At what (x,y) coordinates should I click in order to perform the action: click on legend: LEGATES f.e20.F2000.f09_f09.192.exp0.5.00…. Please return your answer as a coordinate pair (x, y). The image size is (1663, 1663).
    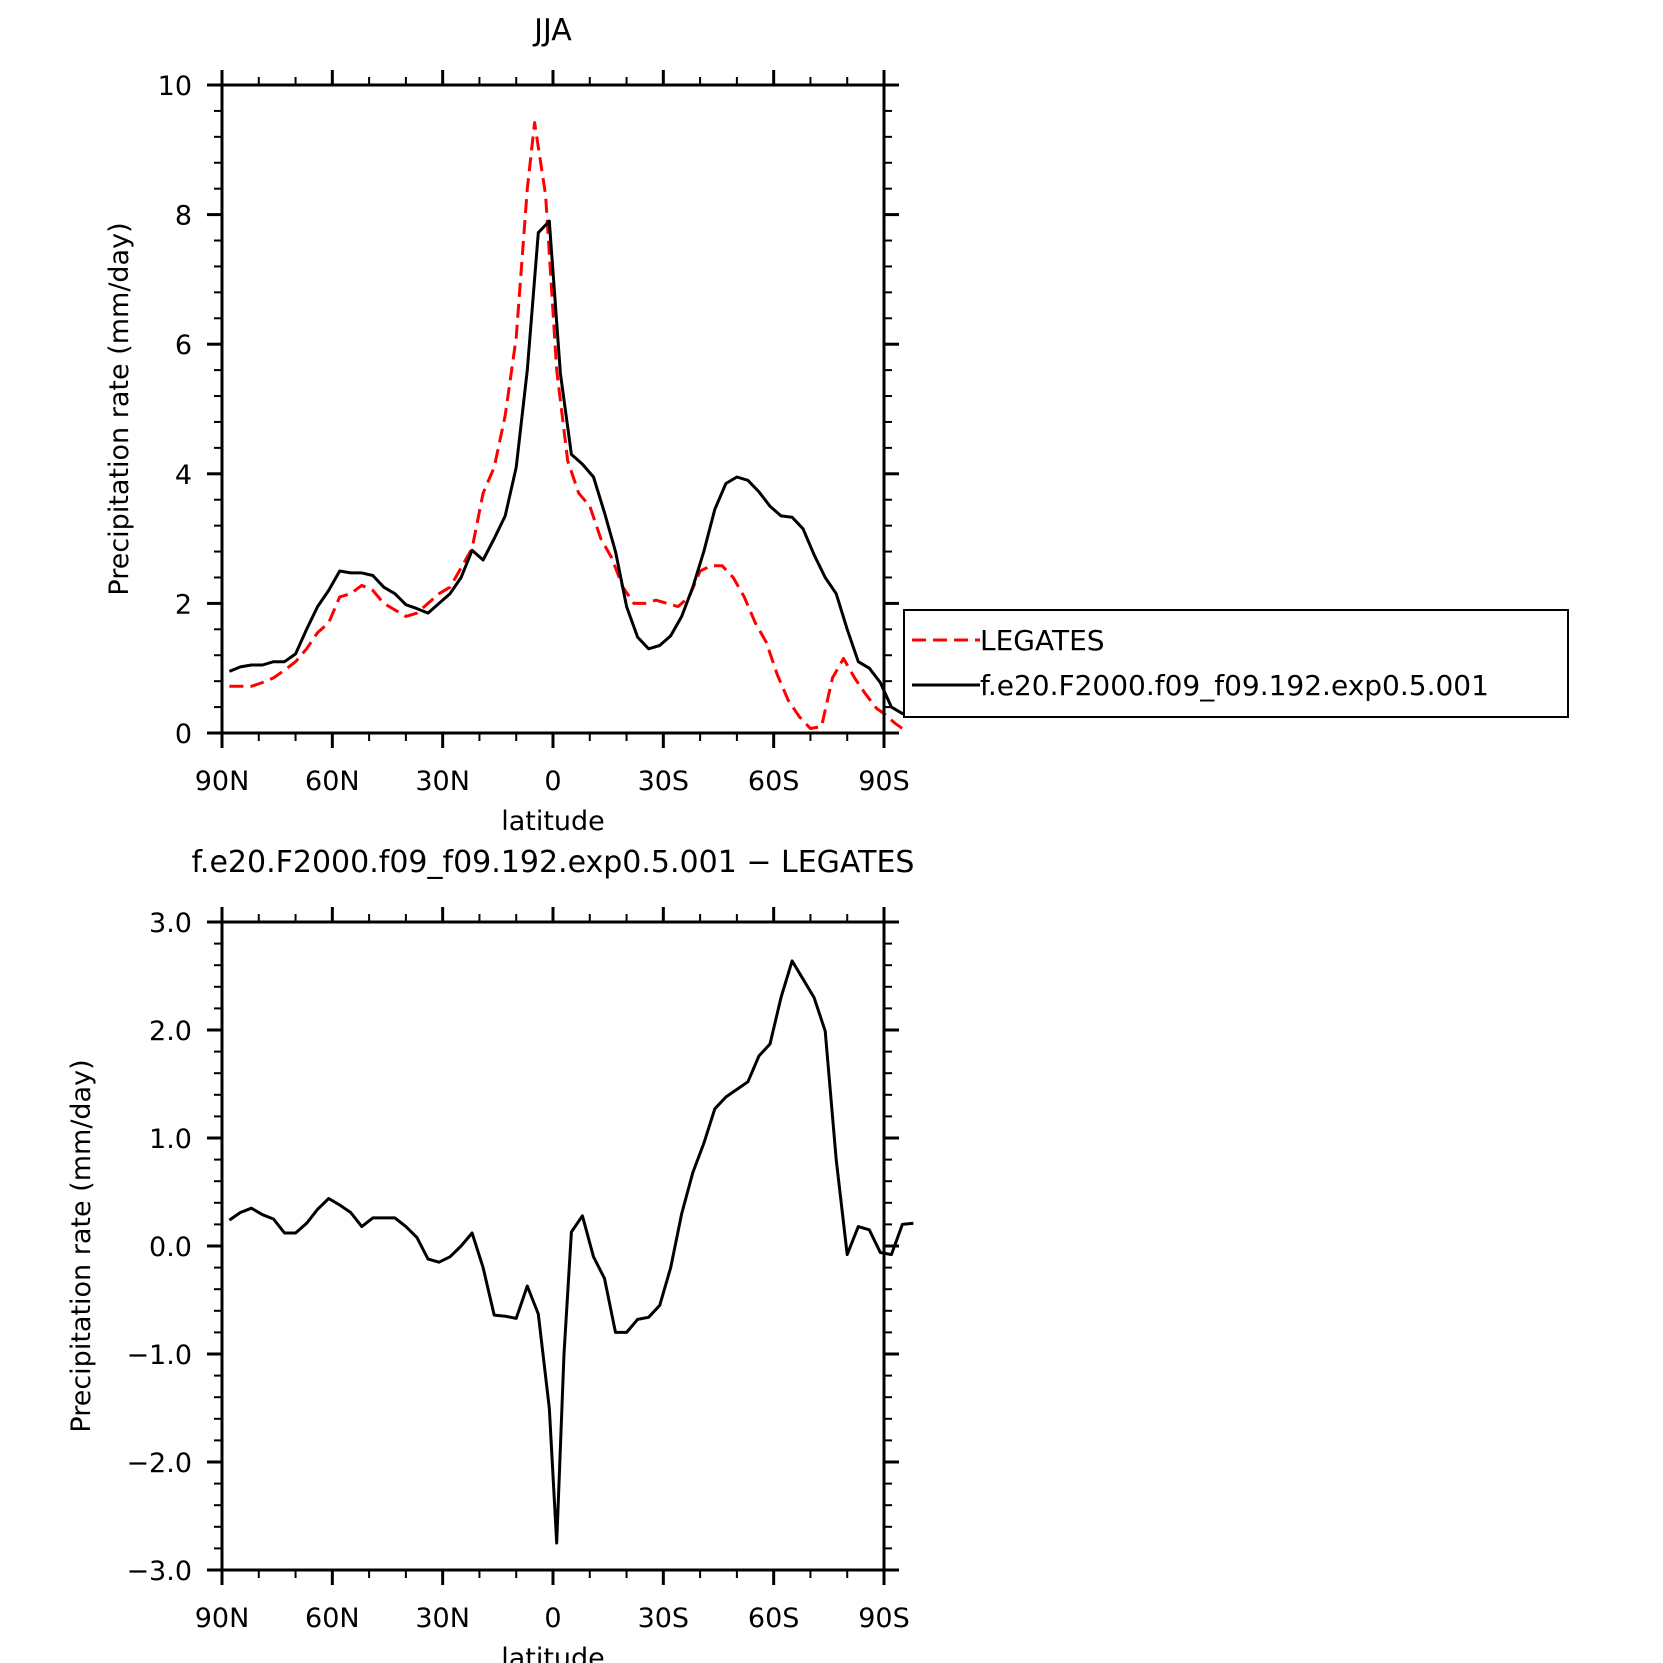
    Looking at the image, I should click on (1236, 663).